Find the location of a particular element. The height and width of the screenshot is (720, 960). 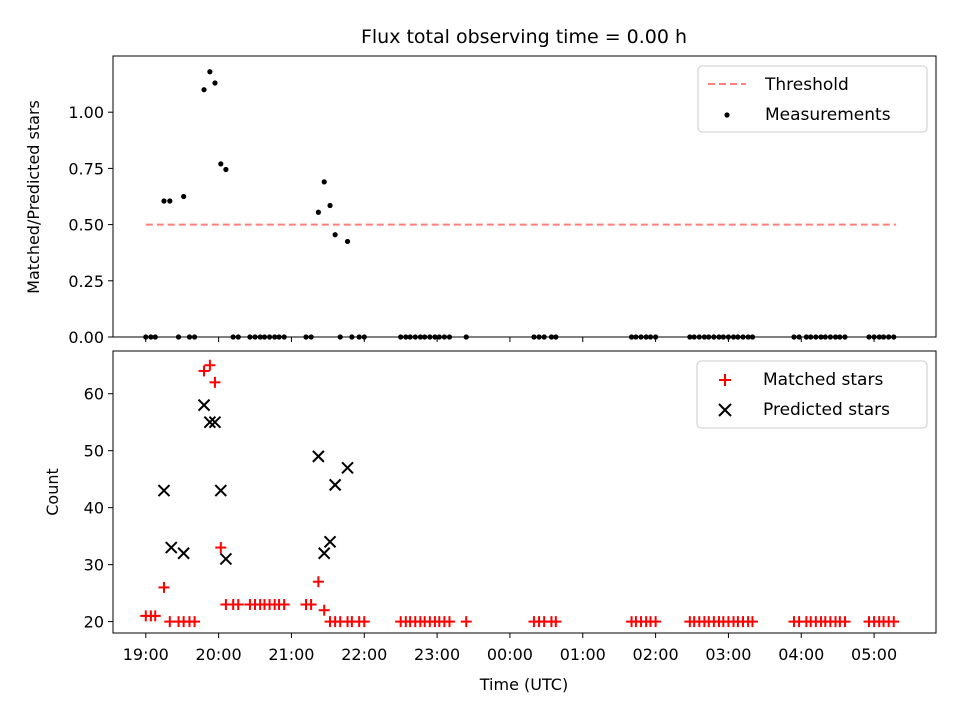

bottom-x-tick-label: 20:00 is located at coordinates (219, 654).